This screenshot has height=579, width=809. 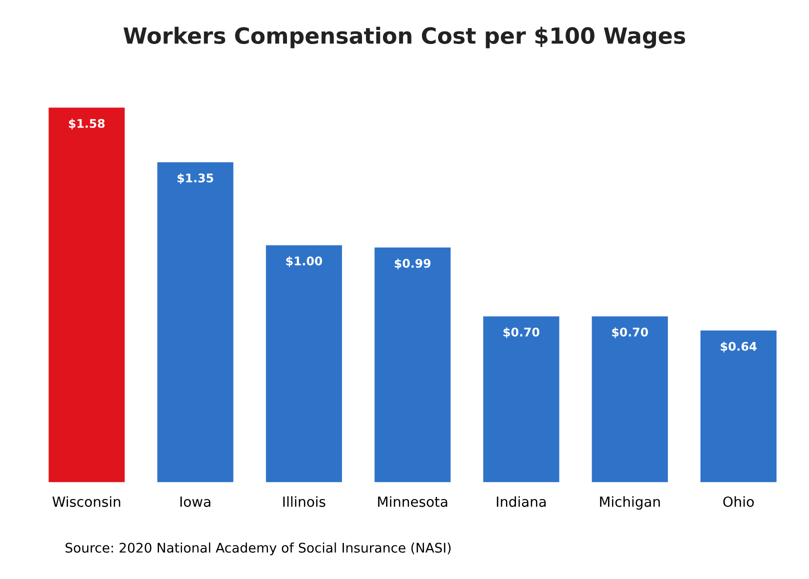 What do you see at coordinates (195, 501) in the screenshot?
I see `x-tick-label: Iowa` at bounding box center [195, 501].